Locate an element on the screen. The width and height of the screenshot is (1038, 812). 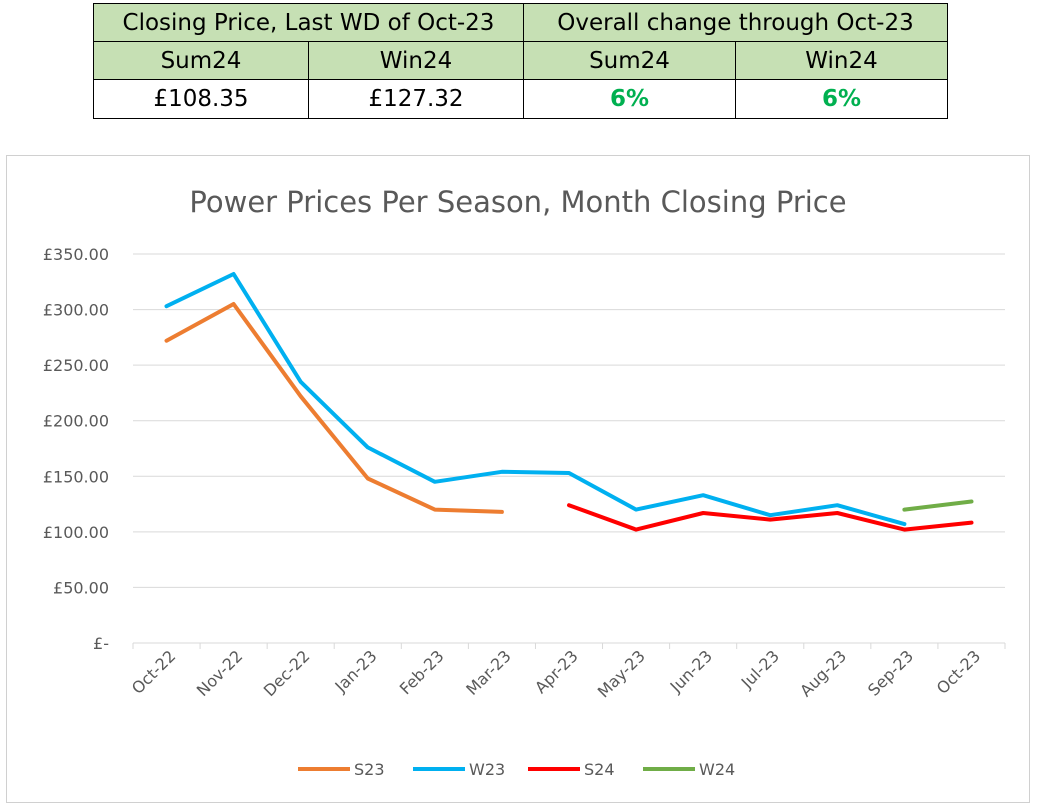
sum24-change-percent: 6% is located at coordinates (629, 99).